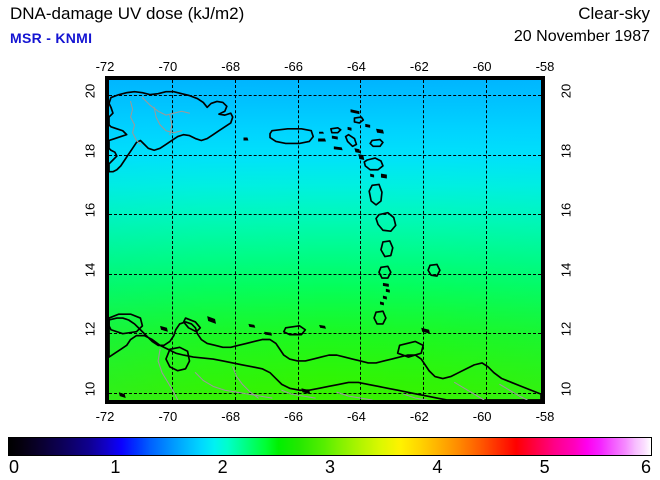  I want to click on axis-tick-right: 20, so click(566, 91).